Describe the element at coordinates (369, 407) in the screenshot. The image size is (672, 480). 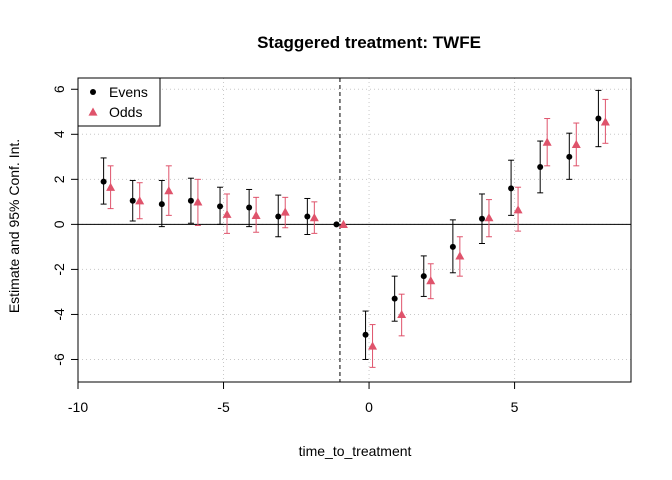
I see `x-tick-label: 0` at that location.